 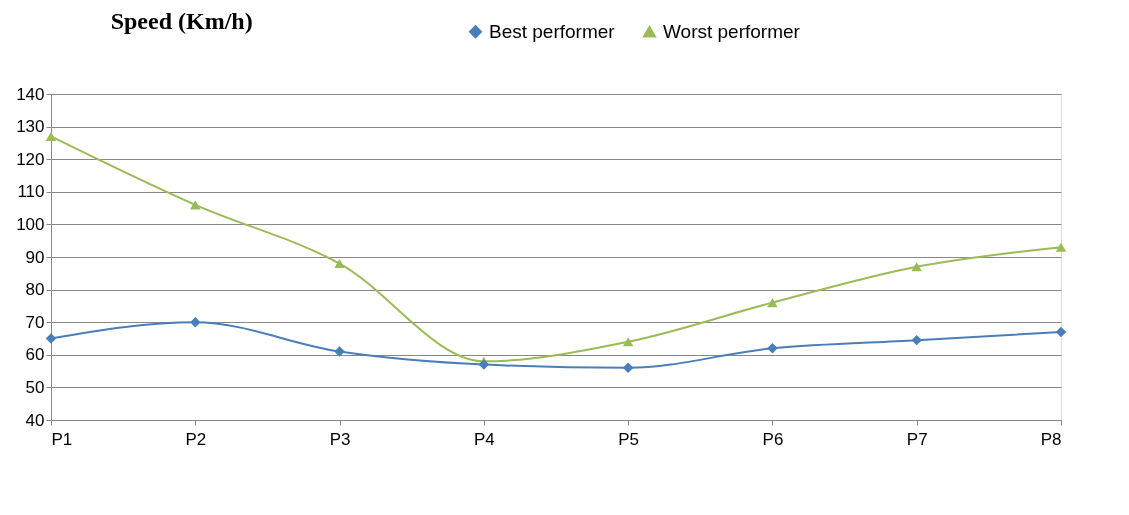 What do you see at coordinates (30, 94) in the screenshot?
I see `y-tick-label: 140` at bounding box center [30, 94].